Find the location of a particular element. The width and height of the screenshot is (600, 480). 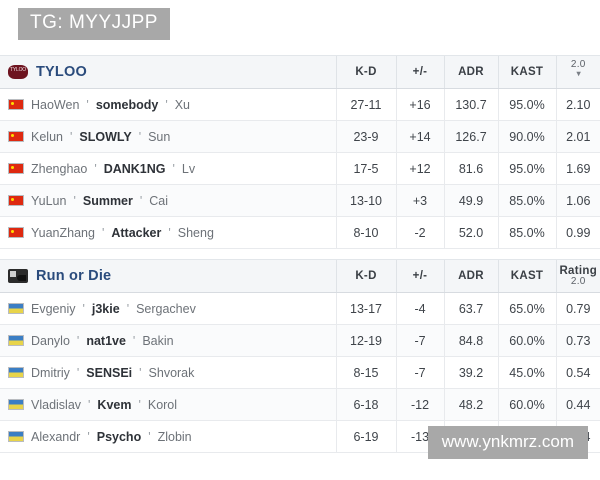

player-last-name: Sun is located at coordinates (159, 136).